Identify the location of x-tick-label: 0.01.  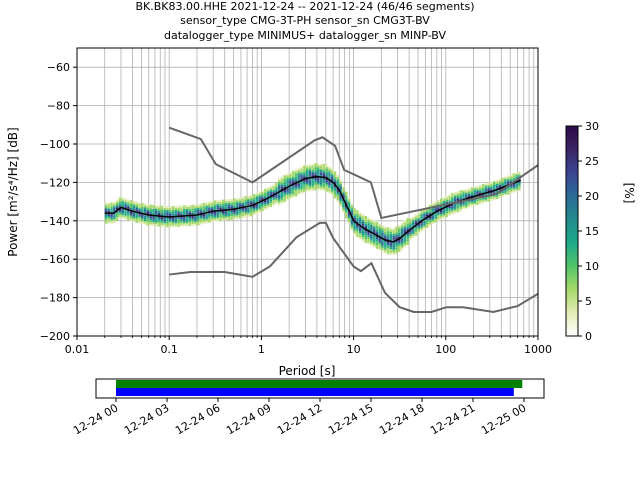
(77, 349).